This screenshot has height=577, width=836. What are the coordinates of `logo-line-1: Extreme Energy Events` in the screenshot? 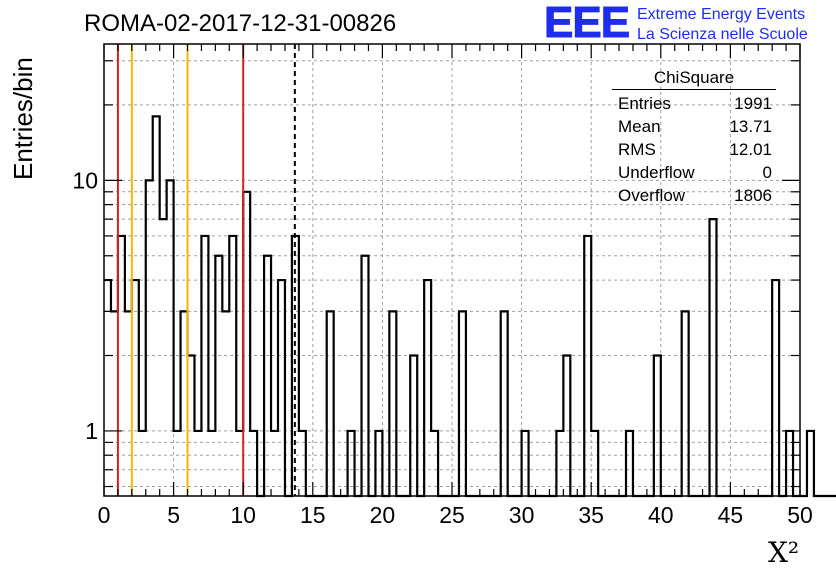 It's located at (721, 14).